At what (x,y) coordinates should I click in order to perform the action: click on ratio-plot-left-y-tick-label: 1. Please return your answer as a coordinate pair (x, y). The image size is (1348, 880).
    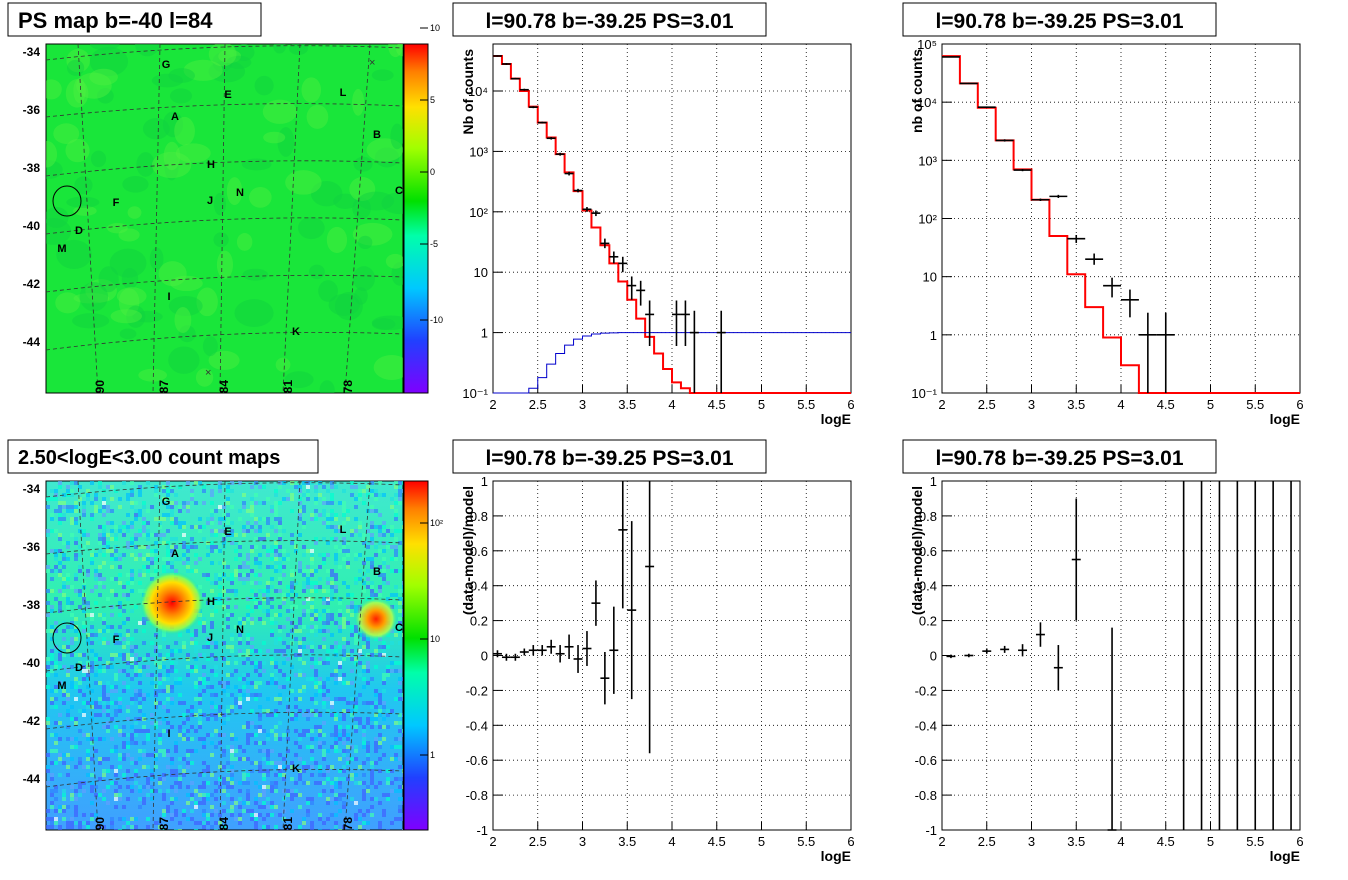
    Looking at the image, I should click on (484, 481).